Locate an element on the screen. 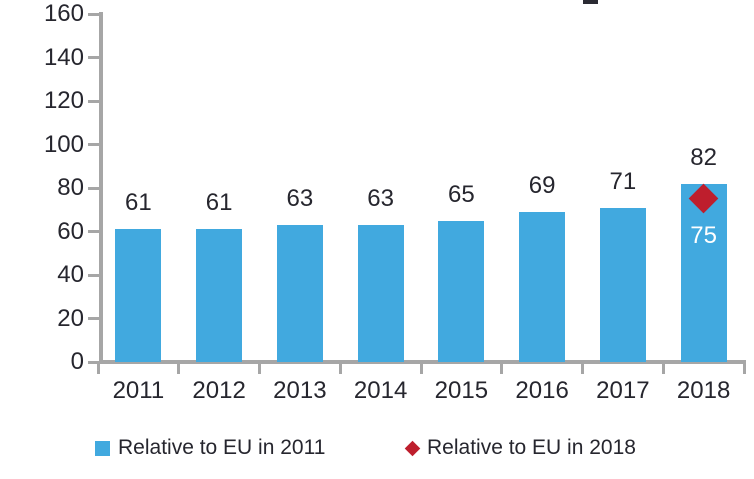 The image size is (754, 479). x-axis-label-2015: 2015 is located at coordinates (461, 390).